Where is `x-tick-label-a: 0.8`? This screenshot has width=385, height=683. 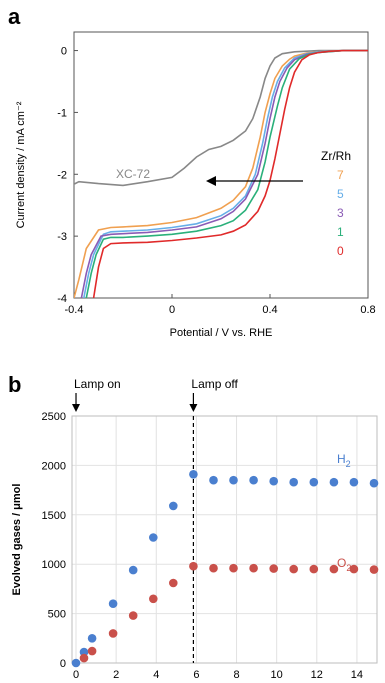 x-tick-label-a: 0.8 is located at coordinates (367, 310).